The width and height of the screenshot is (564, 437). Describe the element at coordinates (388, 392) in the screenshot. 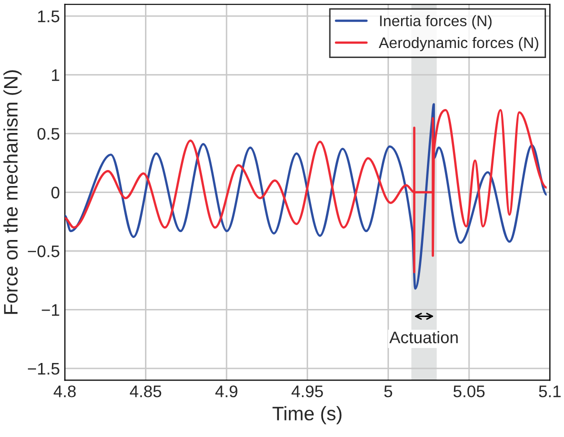

I see `x-tick-label: 5` at that location.